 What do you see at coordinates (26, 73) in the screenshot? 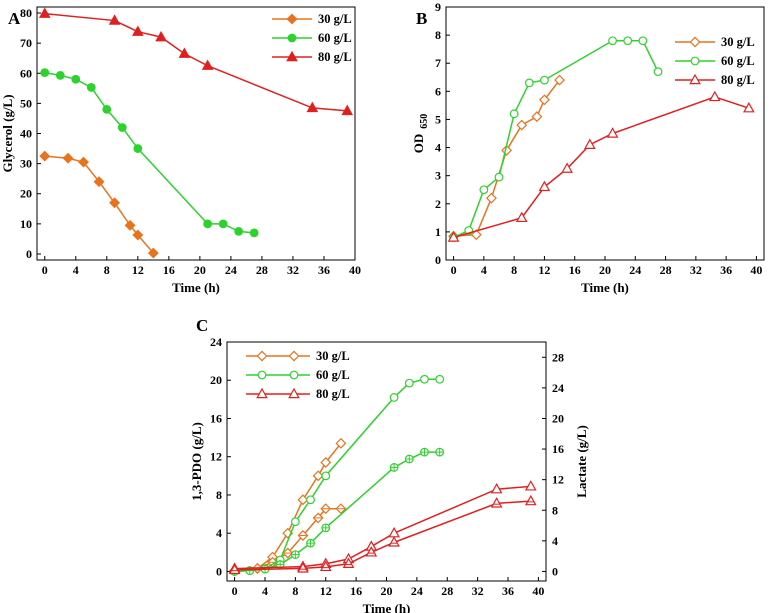
I see `y-tick-label: 60` at bounding box center [26, 73].